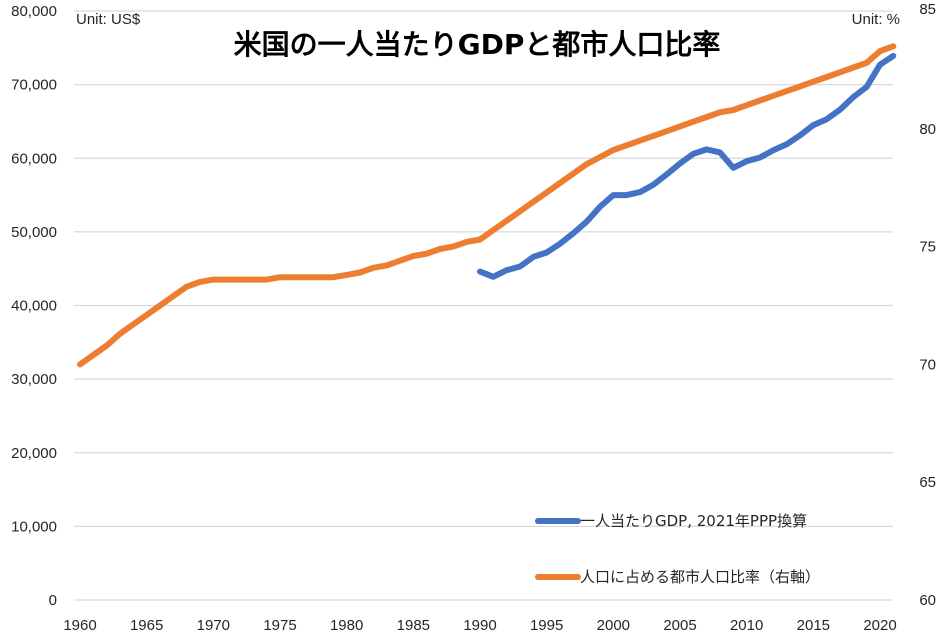  Describe the element at coordinates (700, 577) in the screenshot. I see `legend-label-urban: 人口に占める都市人口比率（右軸）` at that location.